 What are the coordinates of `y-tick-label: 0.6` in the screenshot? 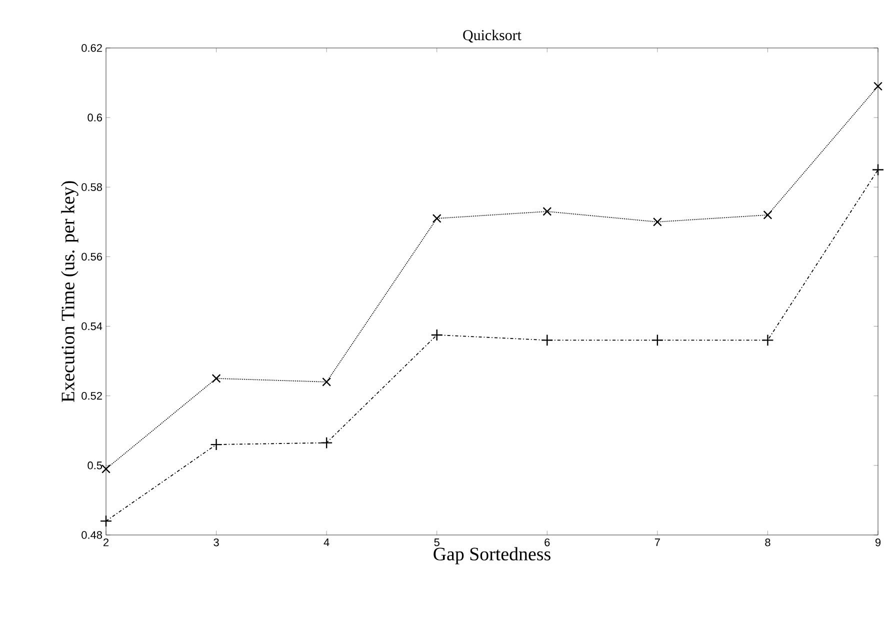 It's located at (95, 118).